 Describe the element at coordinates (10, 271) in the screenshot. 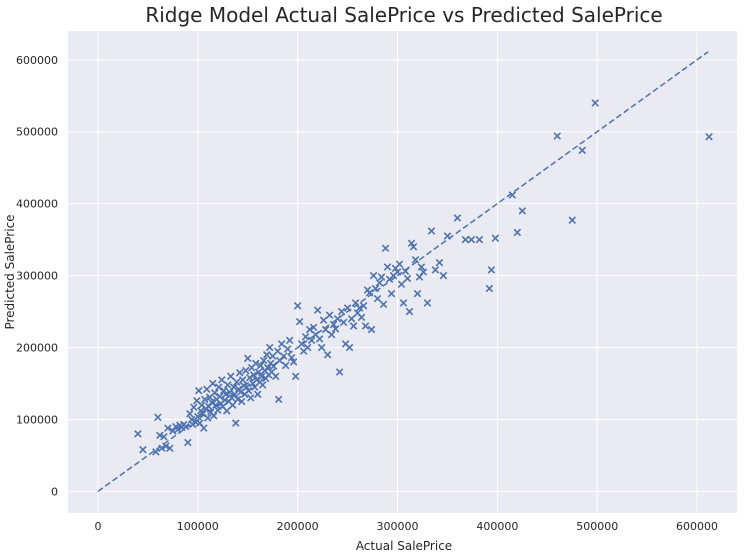

I see `y-axis-label: Predicted SalePrice` at that location.